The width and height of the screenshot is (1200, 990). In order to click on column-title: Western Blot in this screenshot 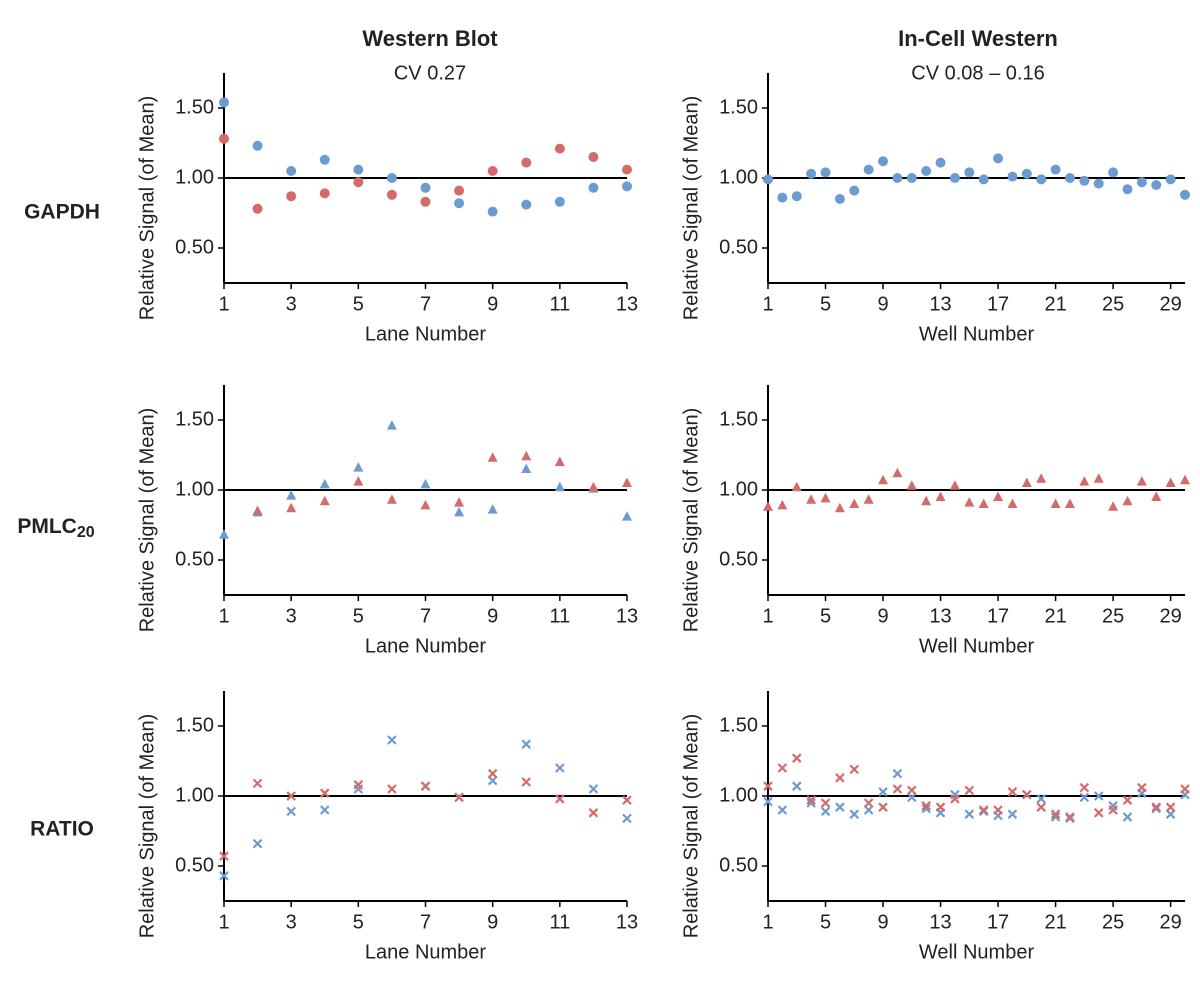, I will do `click(430, 38)`.